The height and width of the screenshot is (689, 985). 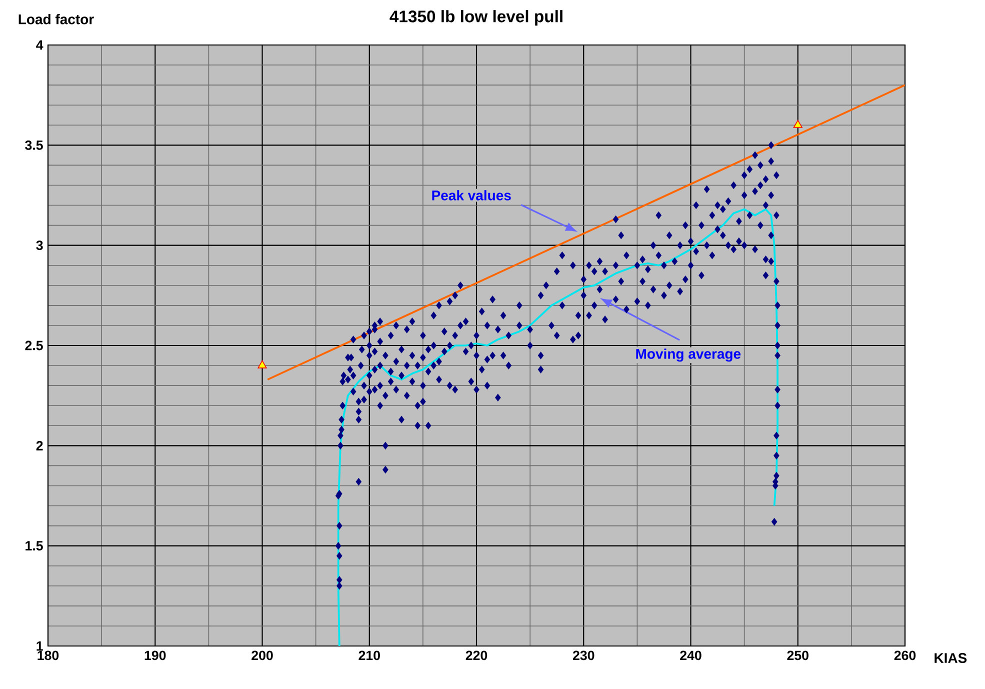 What do you see at coordinates (476, 18) in the screenshot?
I see `chart-title: 41350 lb low level pull` at bounding box center [476, 18].